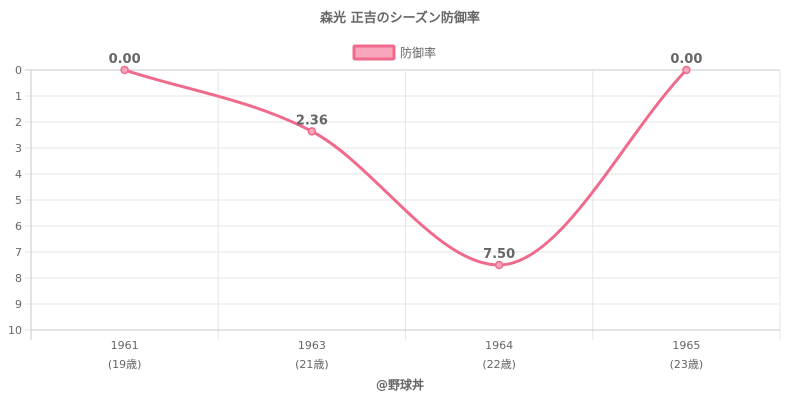  What do you see at coordinates (400, 384) in the screenshot?
I see `credit-text: @野球丼` at bounding box center [400, 384].